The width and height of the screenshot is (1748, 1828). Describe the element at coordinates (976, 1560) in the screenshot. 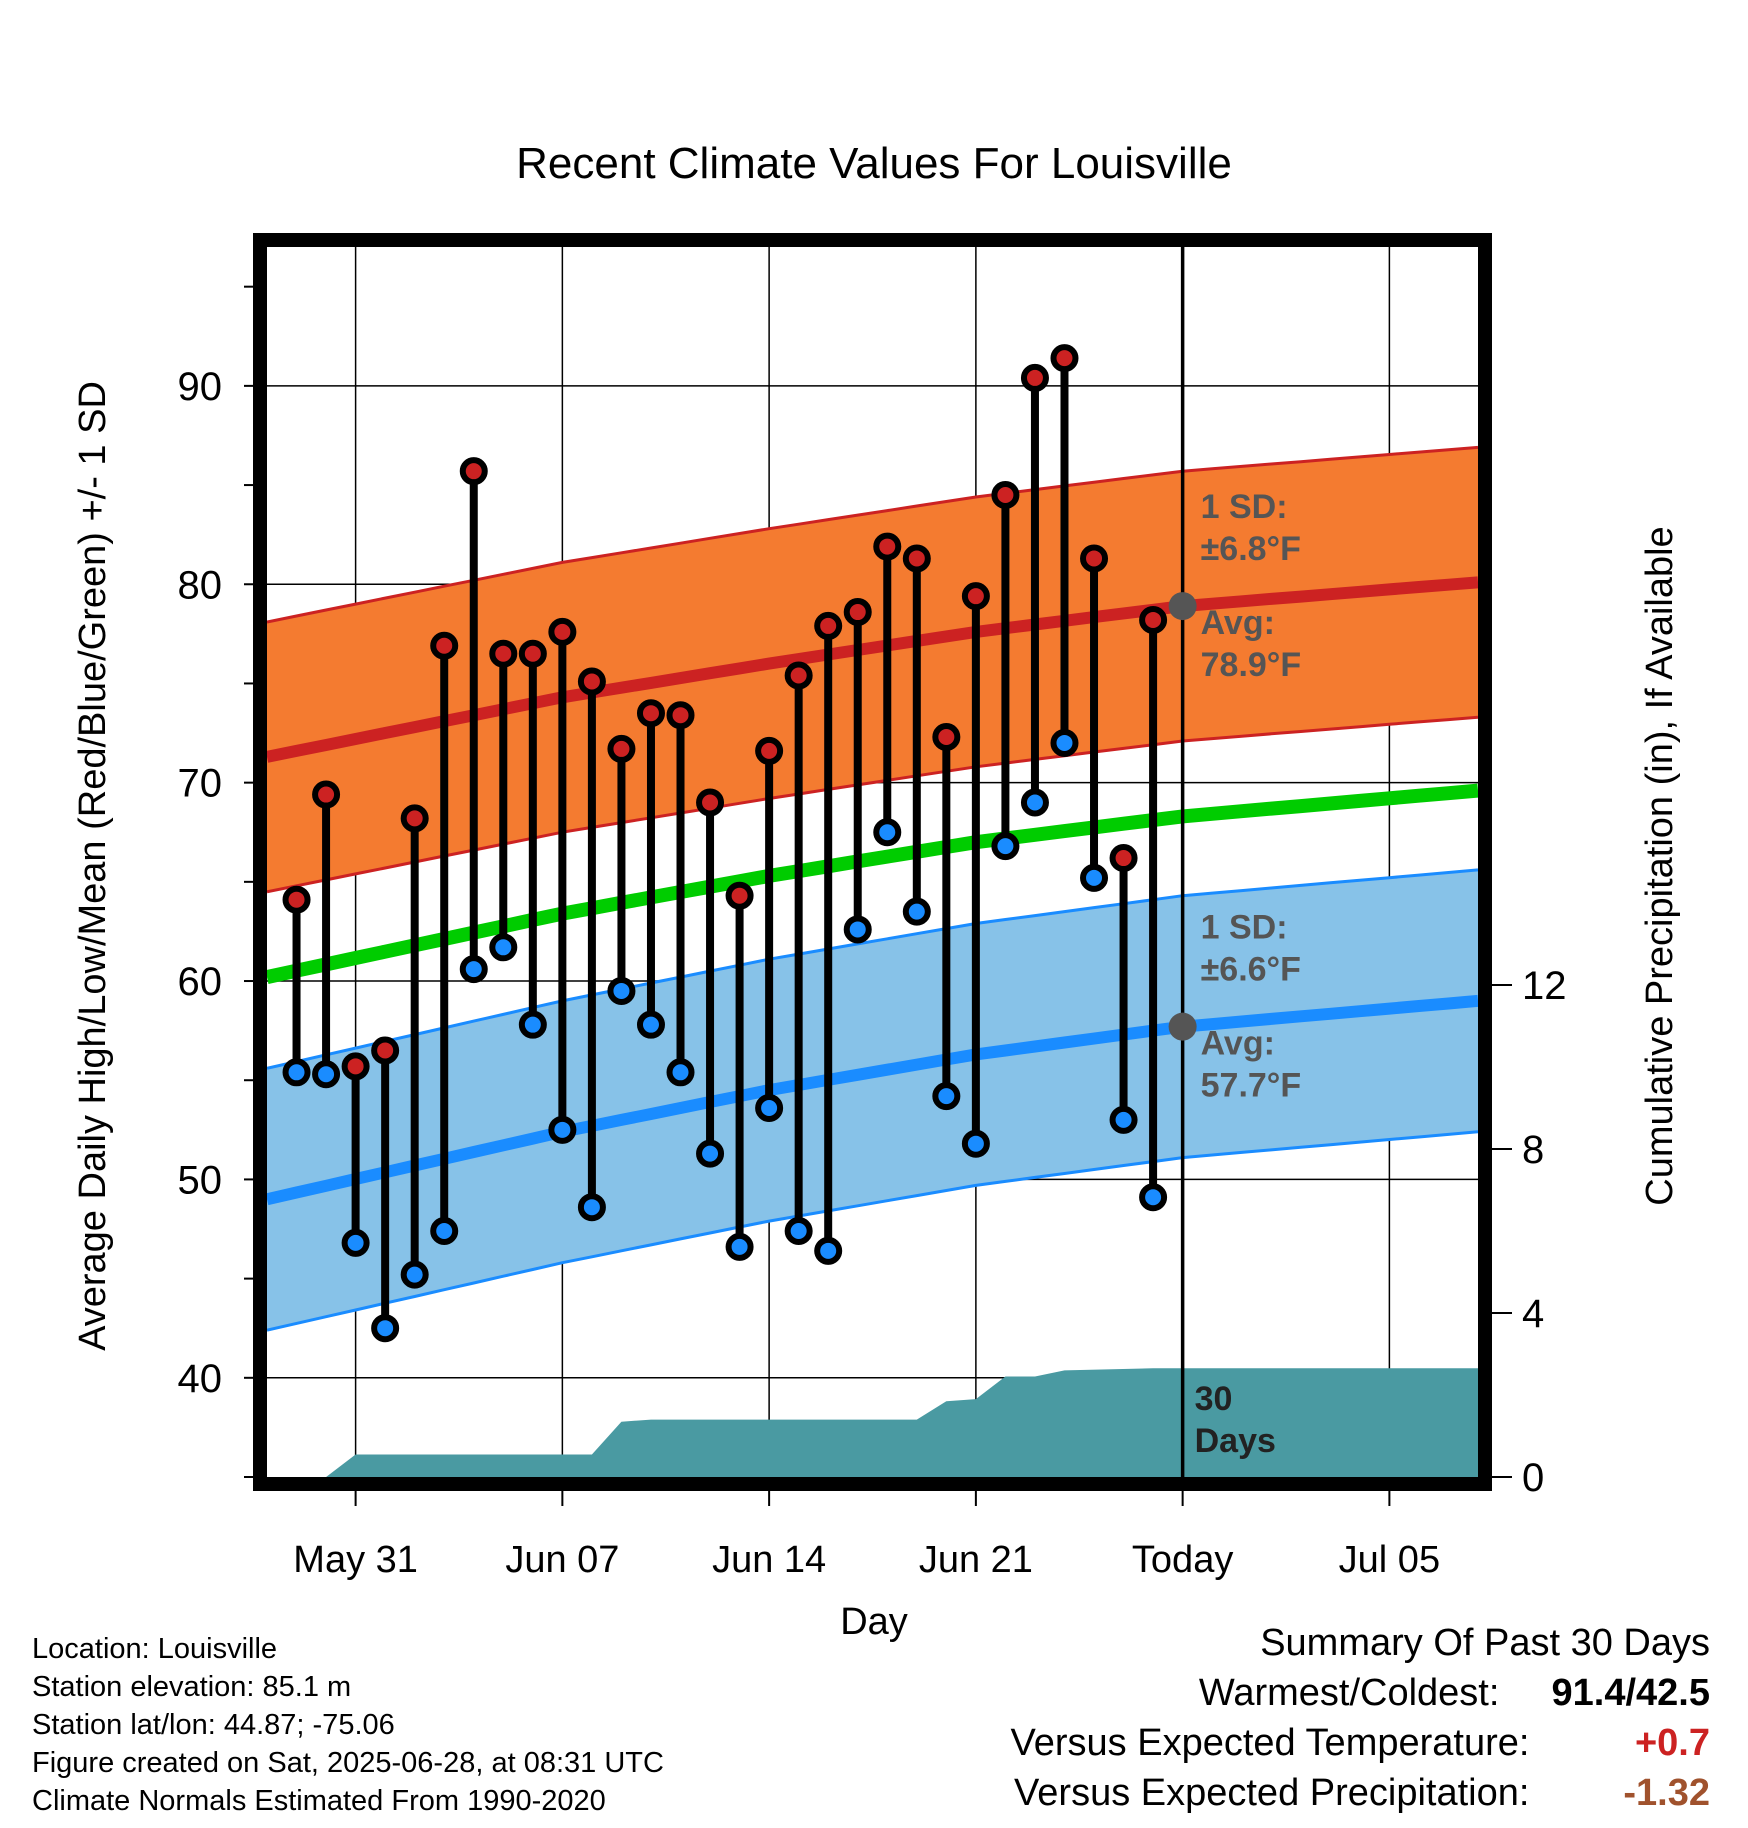

I see `x-tick-label-jun-21: Jun 21` at that location.